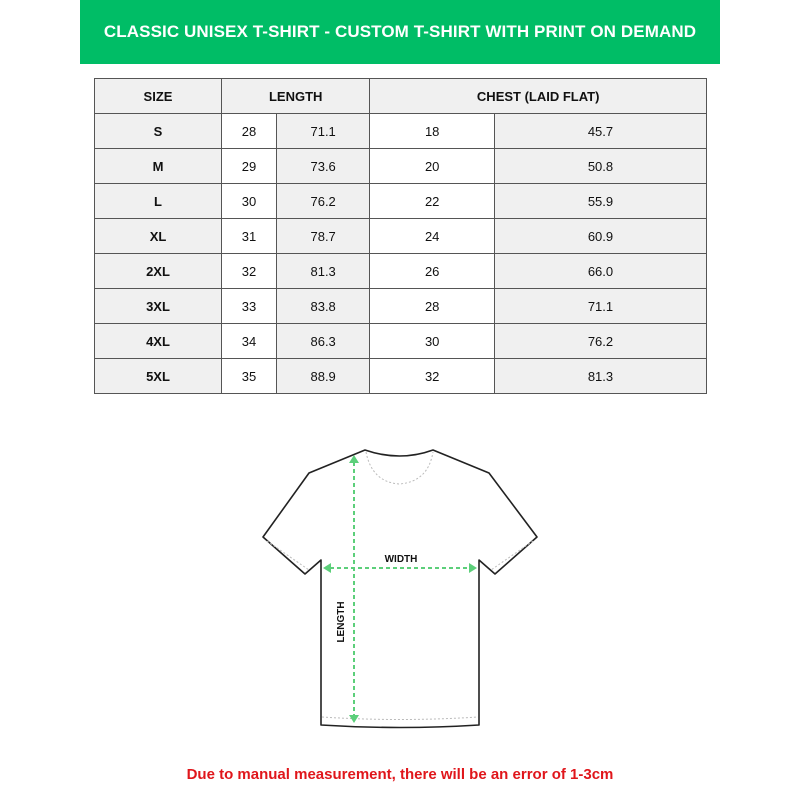  What do you see at coordinates (600, 236) in the screenshot?
I see `cell-chest-cm: 60.9` at bounding box center [600, 236].